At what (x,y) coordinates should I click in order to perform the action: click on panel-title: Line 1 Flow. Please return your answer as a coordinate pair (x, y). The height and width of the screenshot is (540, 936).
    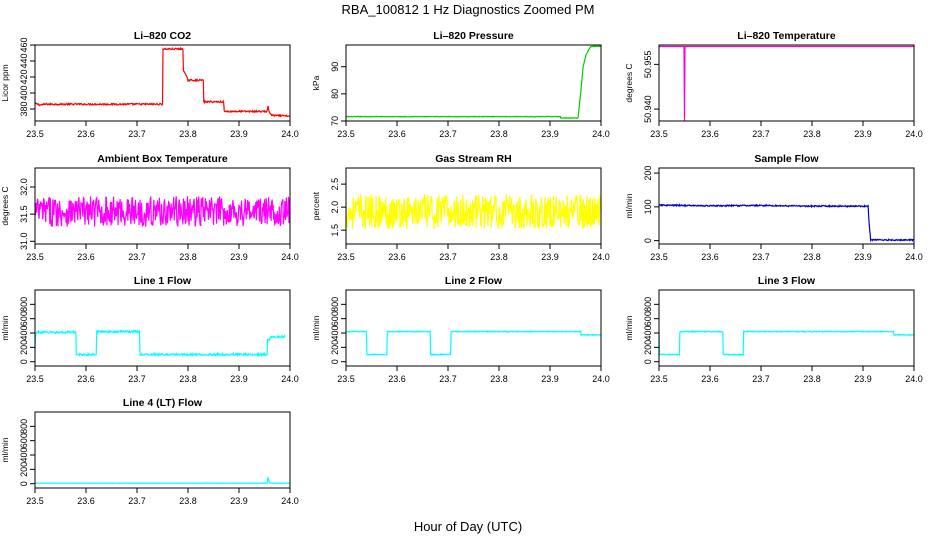
    Looking at the image, I should click on (163, 281).